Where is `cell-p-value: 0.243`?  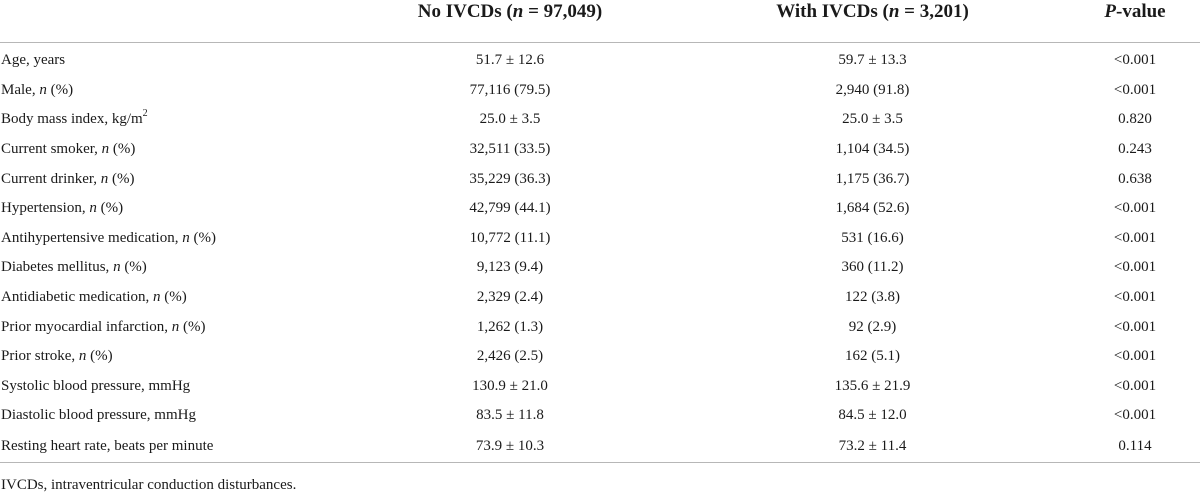 cell-p-value: 0.243 is located at coordinates (1135, 149).